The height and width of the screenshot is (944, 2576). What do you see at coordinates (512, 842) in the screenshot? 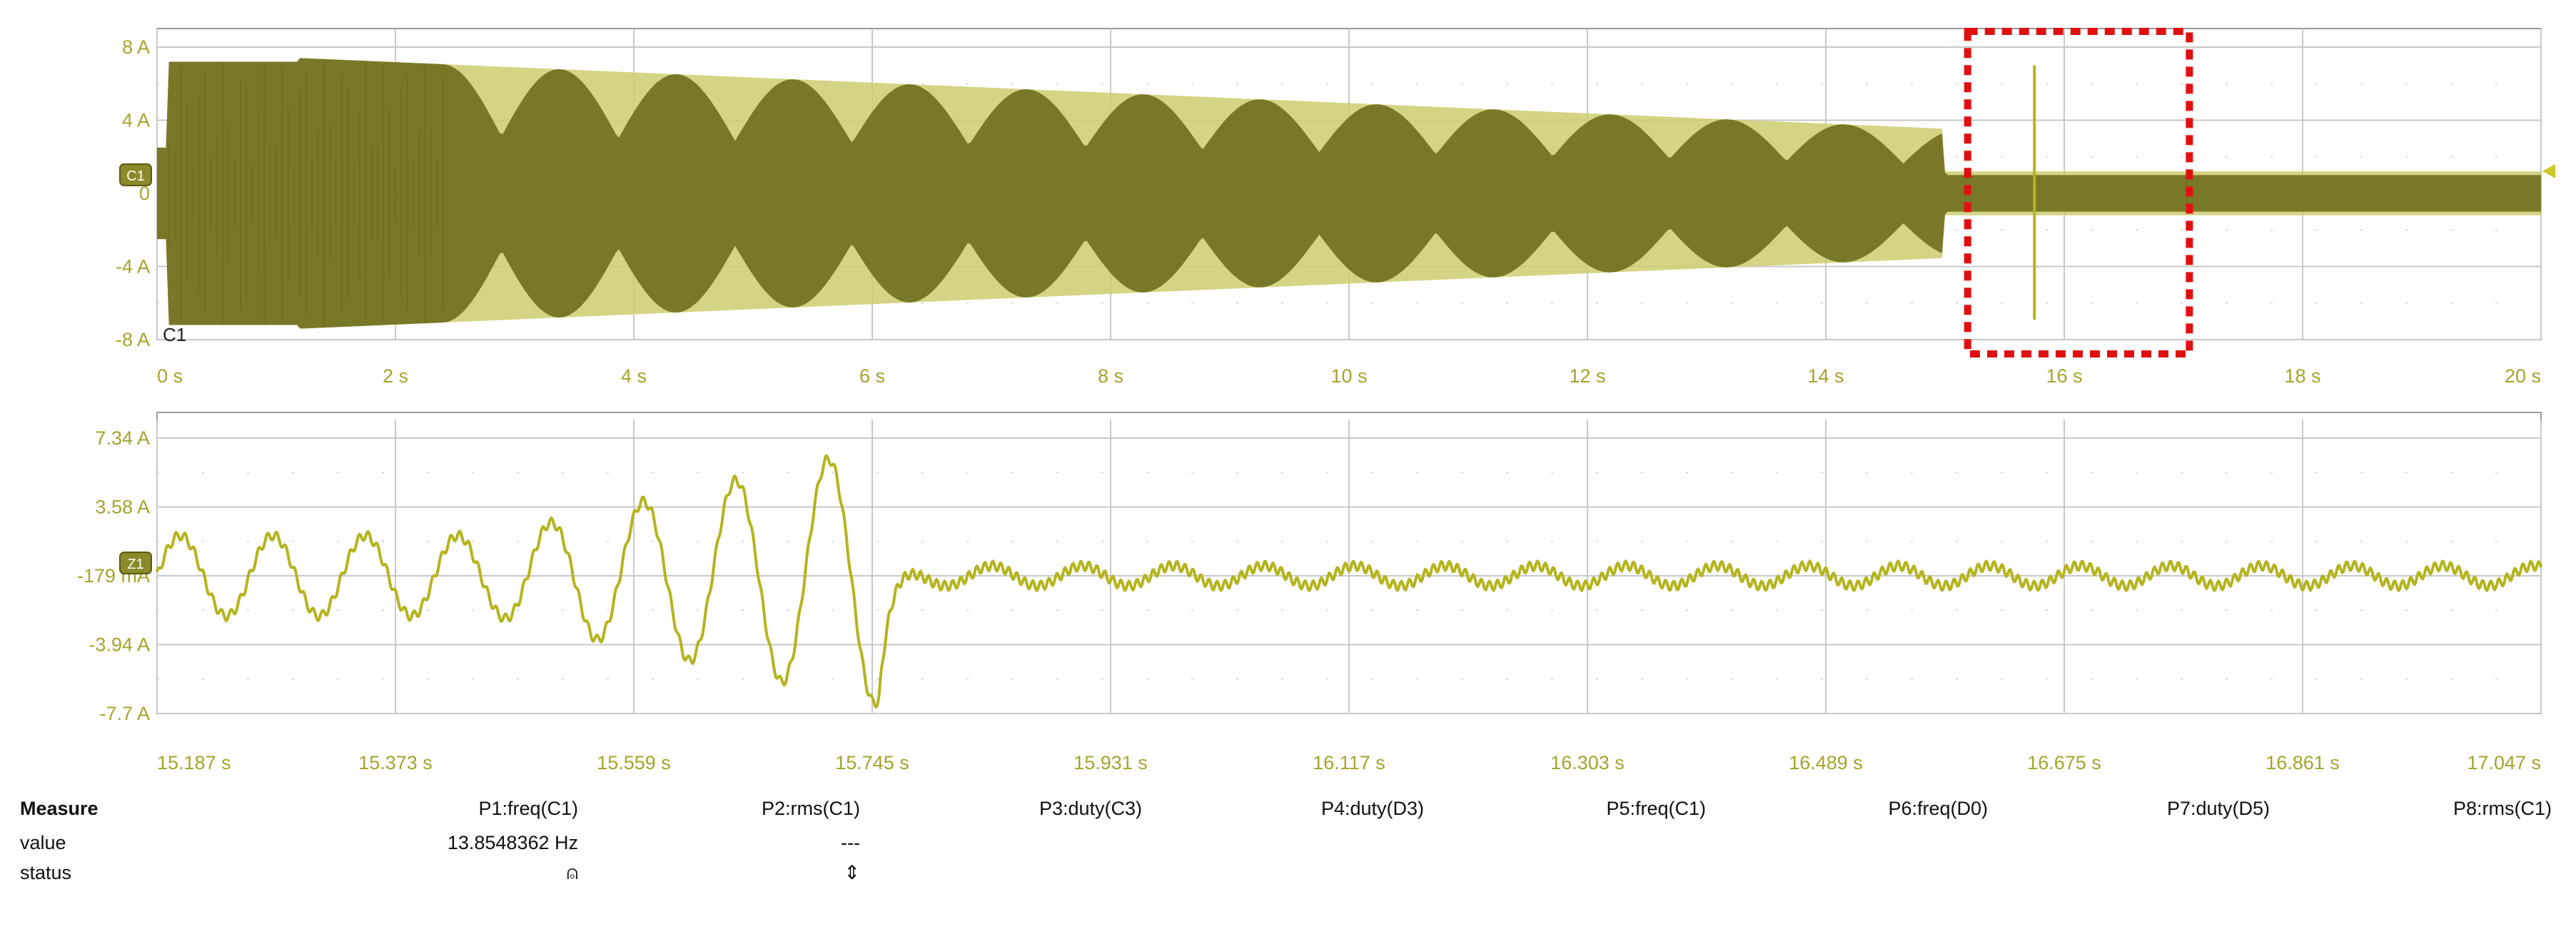
I see `measure-param-1-value: 13.8548362 Hz` at bounding box center [512, 842].